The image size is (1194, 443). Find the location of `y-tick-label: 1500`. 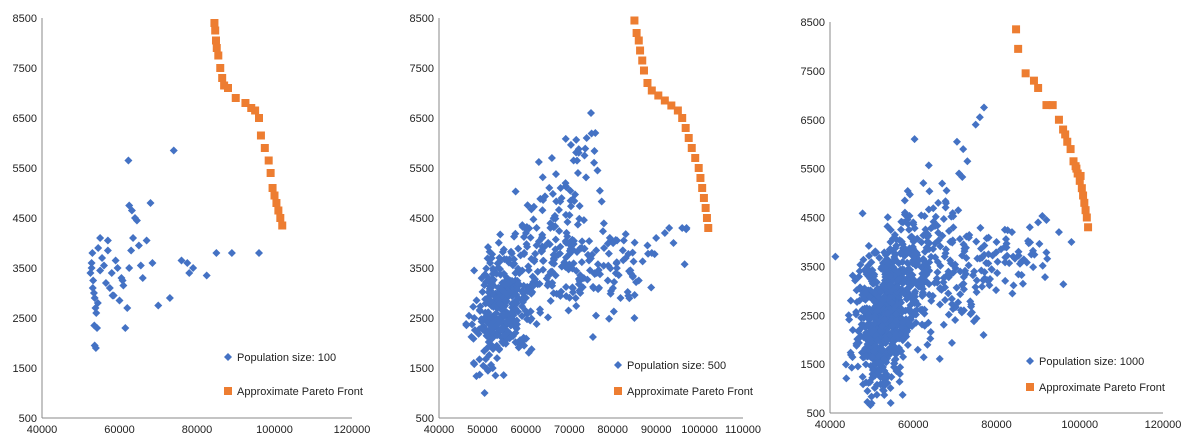

y-tick-label: 1500 is located at coordinates (813, 365).